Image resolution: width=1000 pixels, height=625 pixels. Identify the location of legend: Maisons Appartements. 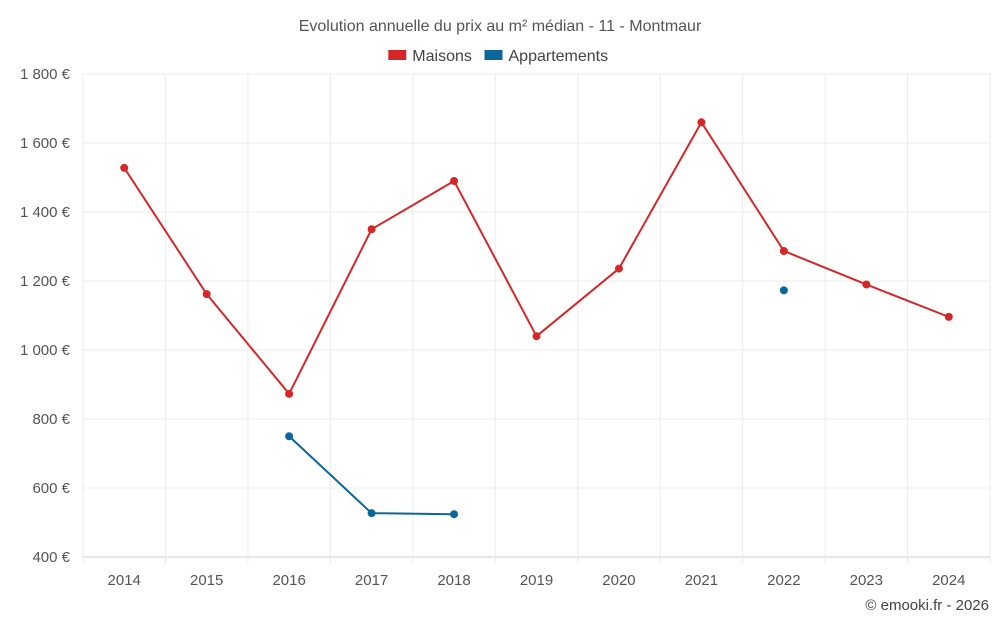
(498, 56).